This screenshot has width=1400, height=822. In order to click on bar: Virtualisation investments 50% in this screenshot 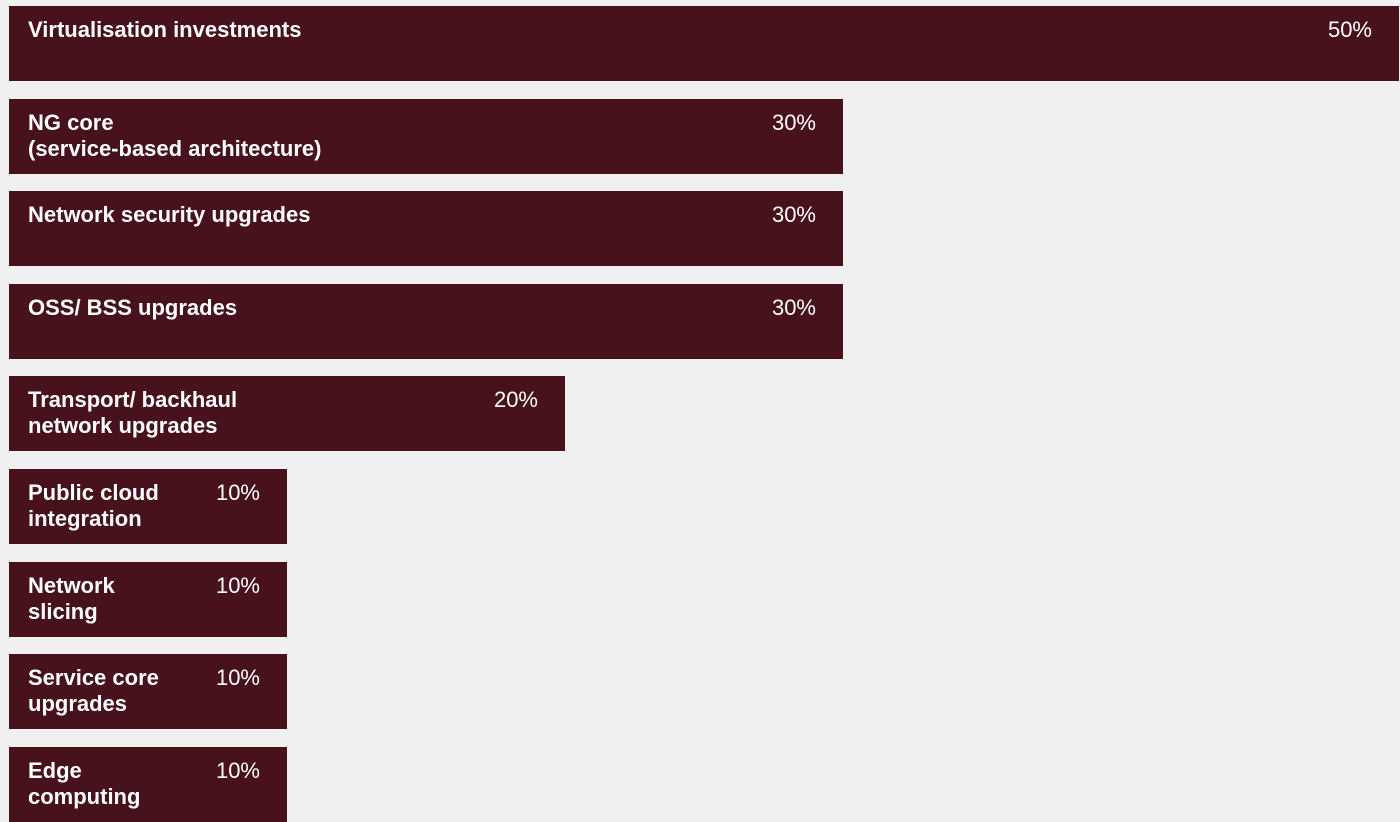, I will do `click(704, 43)`.